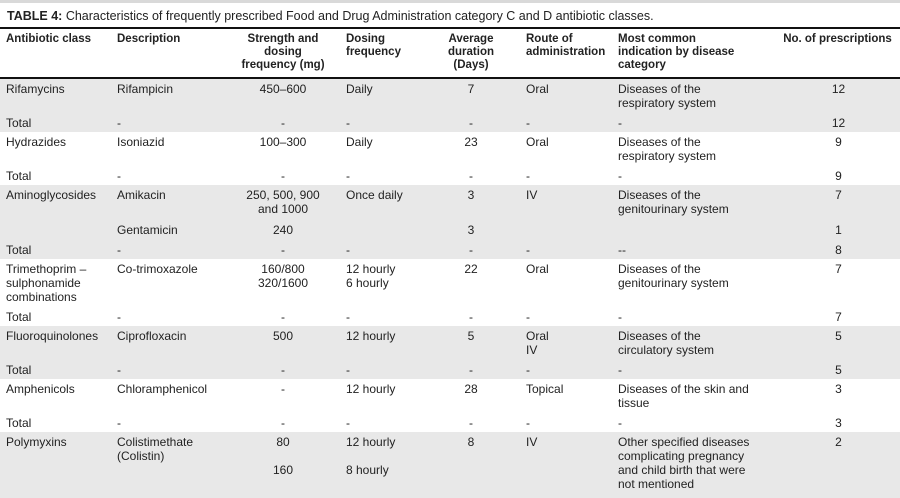 This screenshot has height=498, width=900. Describe the element at coordinates (450, 250) in the screenshot. I see `total-row: Total - - - - - -- 8` at that location.